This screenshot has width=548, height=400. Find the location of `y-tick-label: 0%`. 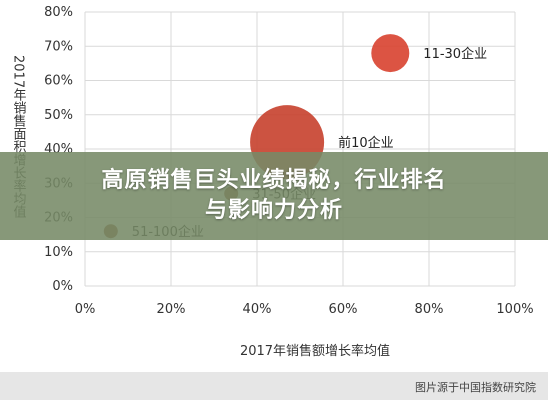

y-tick-label: 0% is located at coordinates (62, 286).